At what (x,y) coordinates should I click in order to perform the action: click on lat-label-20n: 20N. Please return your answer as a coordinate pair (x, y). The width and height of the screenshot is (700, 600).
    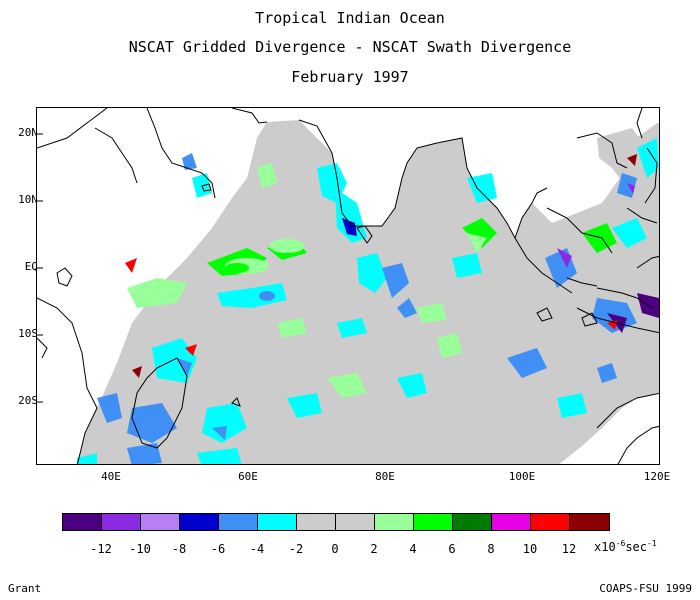
    Looking at the image, I should click on (28, 132).